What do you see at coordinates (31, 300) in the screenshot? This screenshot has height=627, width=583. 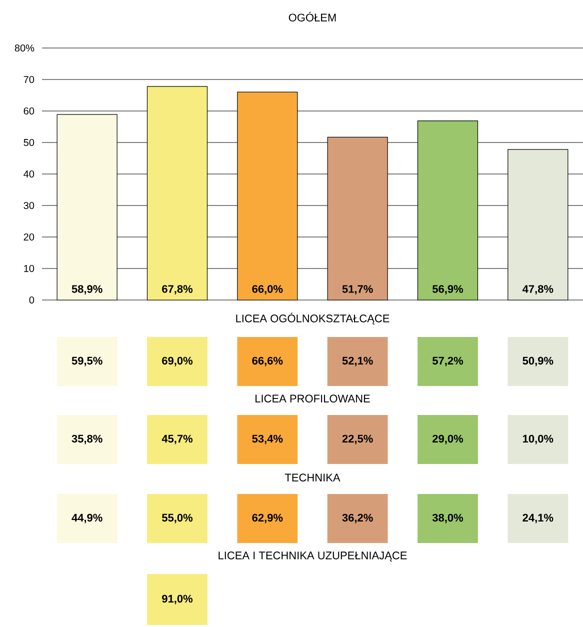 I see `y-tick-label: 0` at bounding box center [31, 300].